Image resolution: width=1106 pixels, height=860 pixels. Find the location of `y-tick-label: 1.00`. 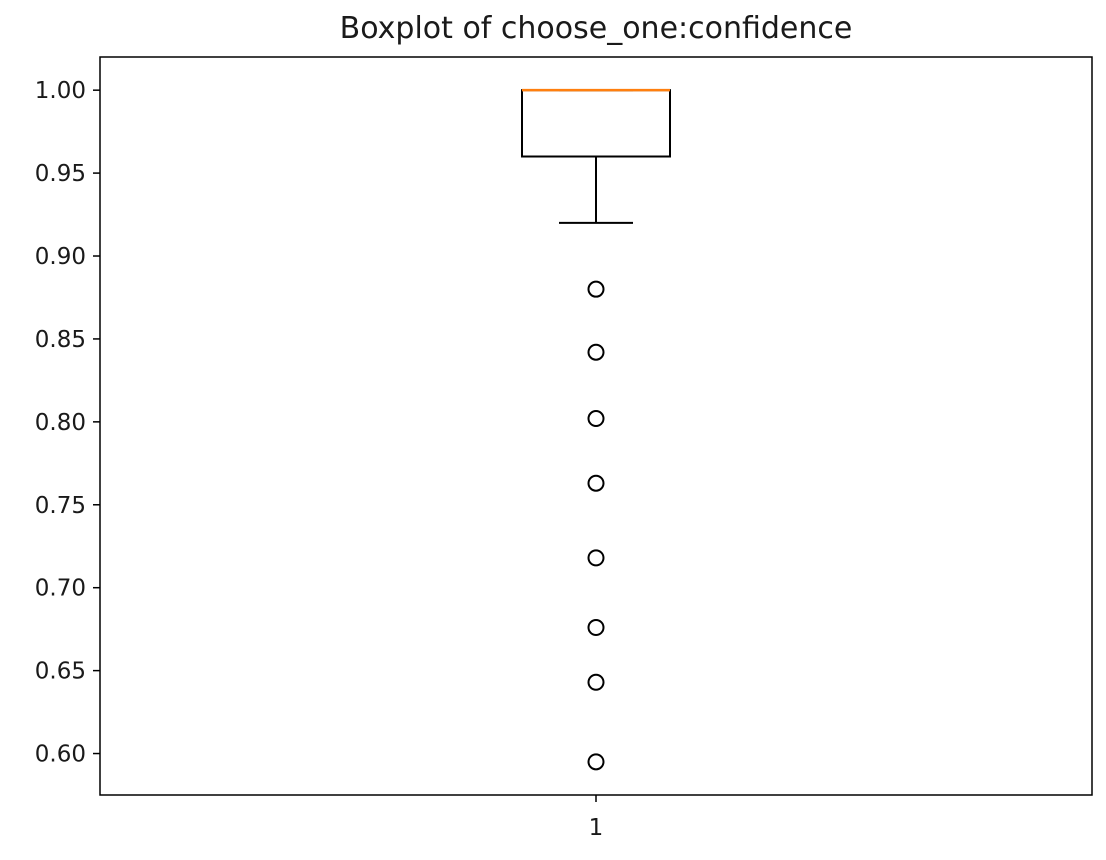

y-tick-label: 1.00 is located at coordinates (60, 91).